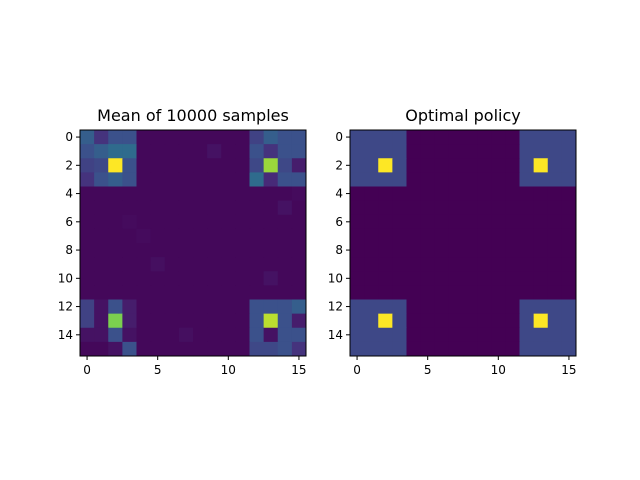  What do you see at coordinates (228, 370) in the screenshot?
I see `x-tick-label: 10` at bounding box center [228, 370].